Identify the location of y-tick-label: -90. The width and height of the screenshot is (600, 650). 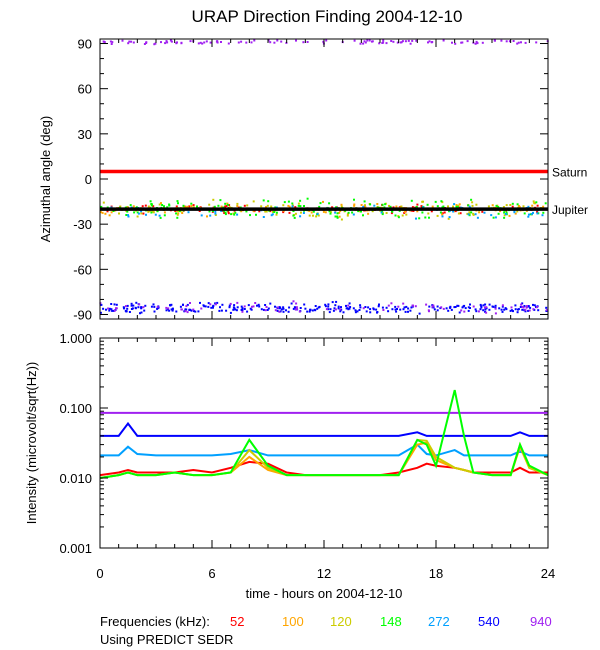
(82, 314).